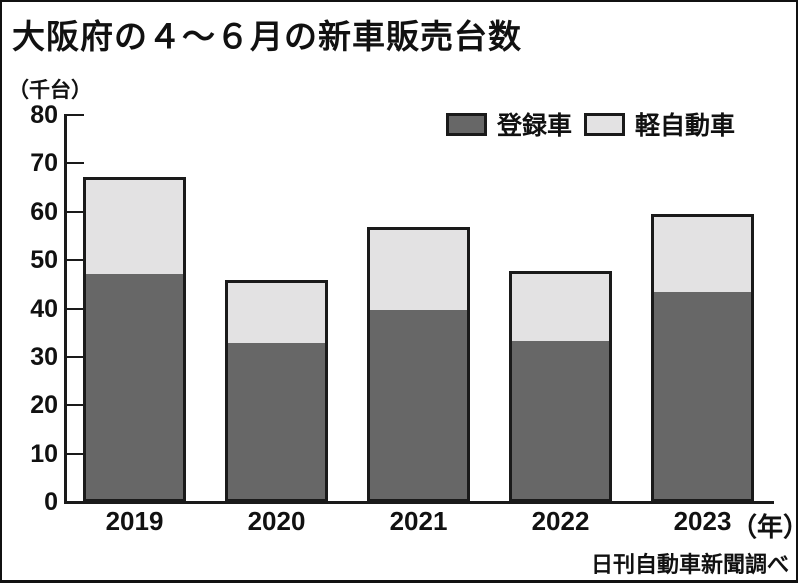  Describe the element at coordinates (418, 405) in the screenshot. I see `bar-segment-registered-2021` at that location.